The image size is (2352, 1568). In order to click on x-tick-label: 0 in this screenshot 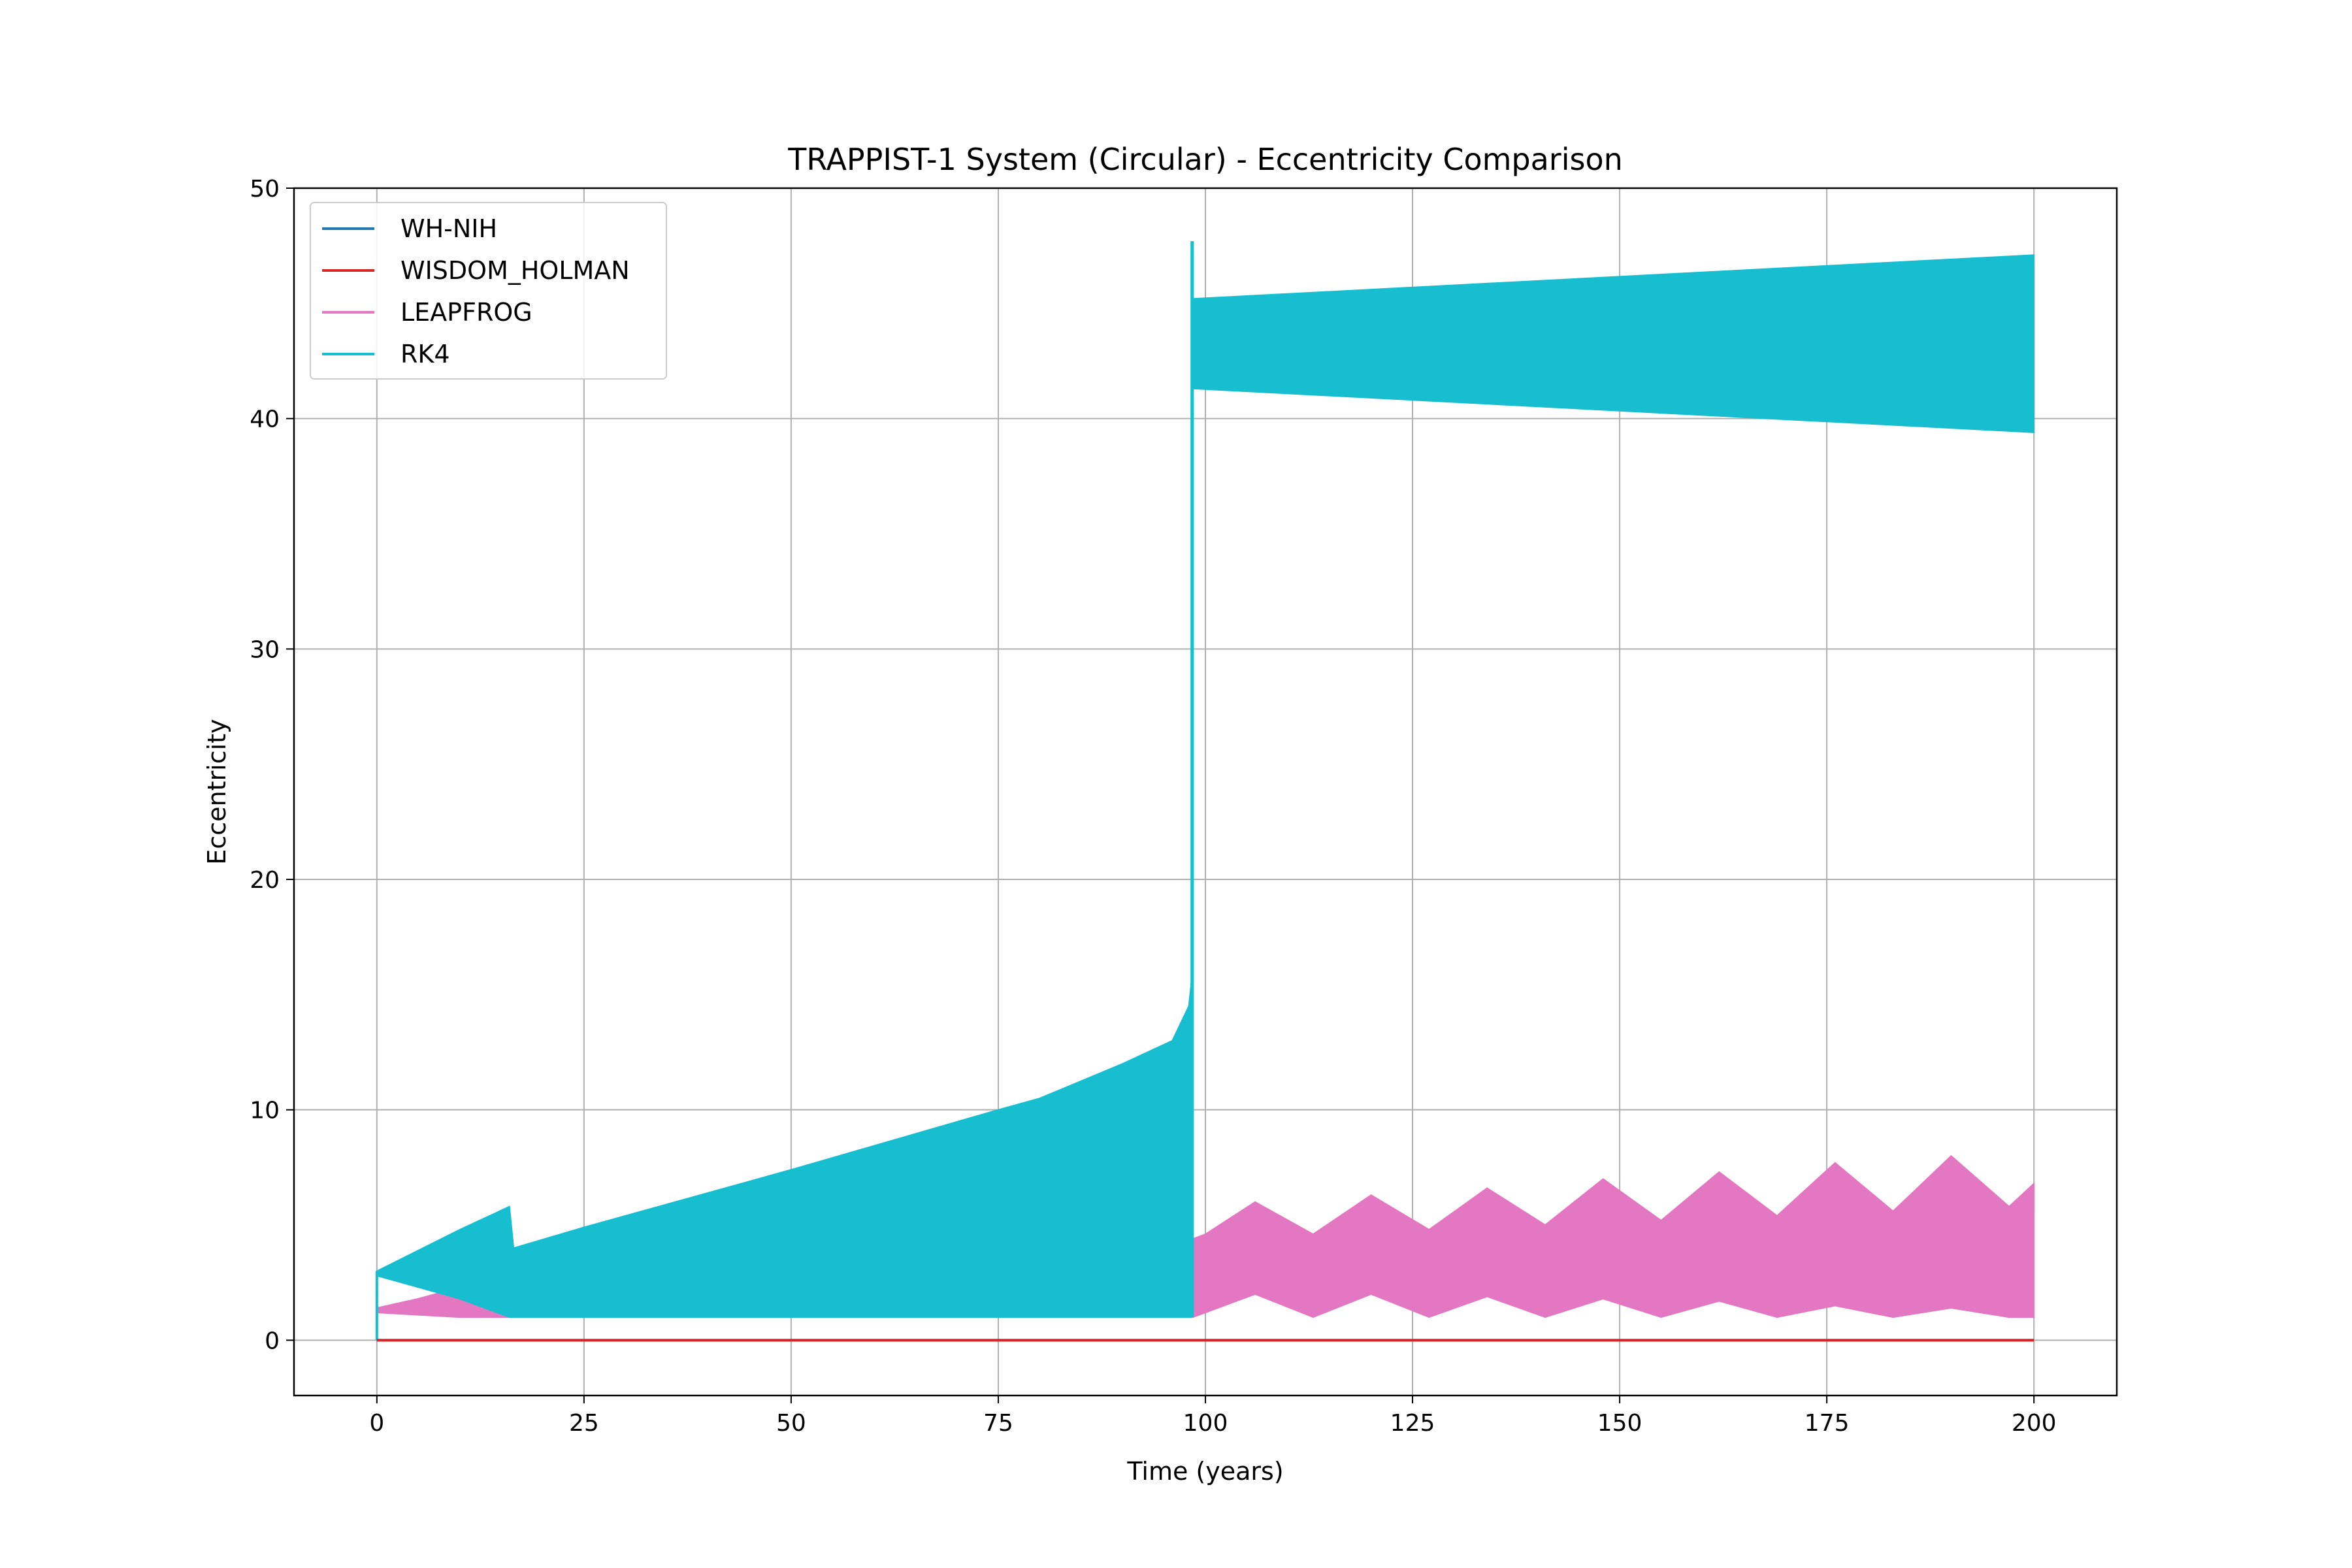, I will do `click(376, 1423)`.